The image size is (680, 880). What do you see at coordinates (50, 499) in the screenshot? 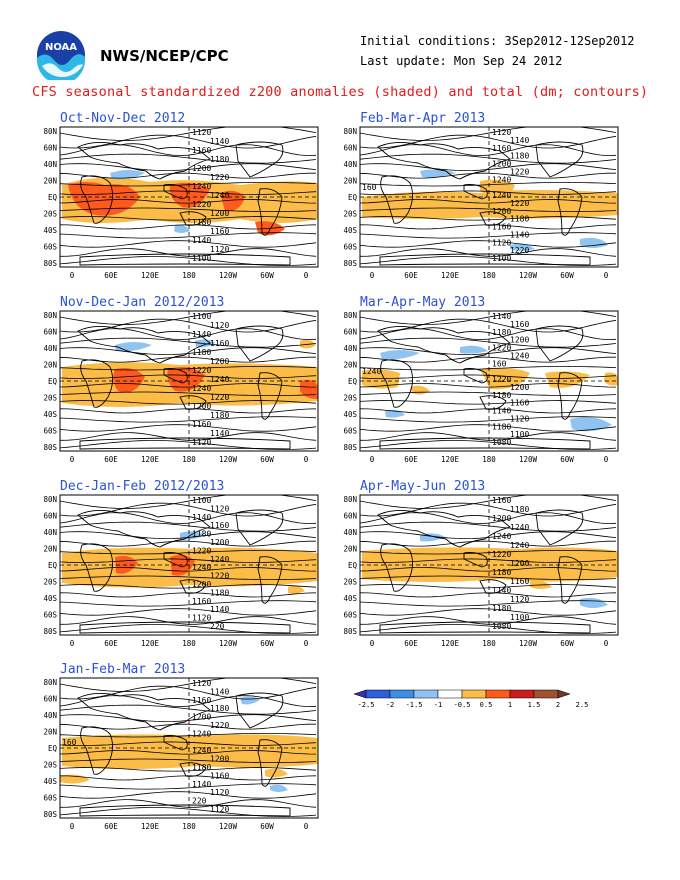
I see `lat-tick-label-p5-0: 80N` at bounding box center [50, 499].